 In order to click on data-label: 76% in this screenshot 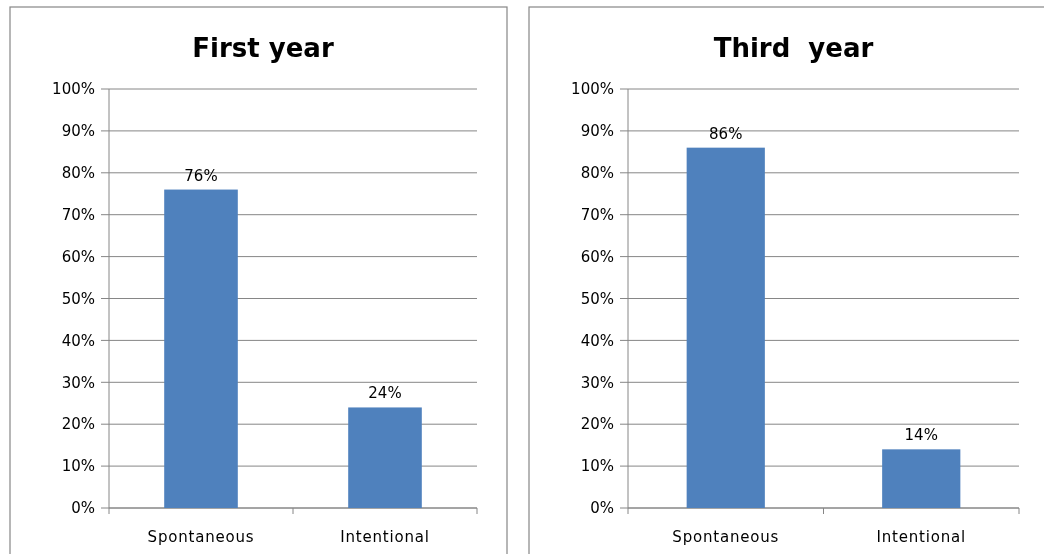, I will do `click(201, 175)`.